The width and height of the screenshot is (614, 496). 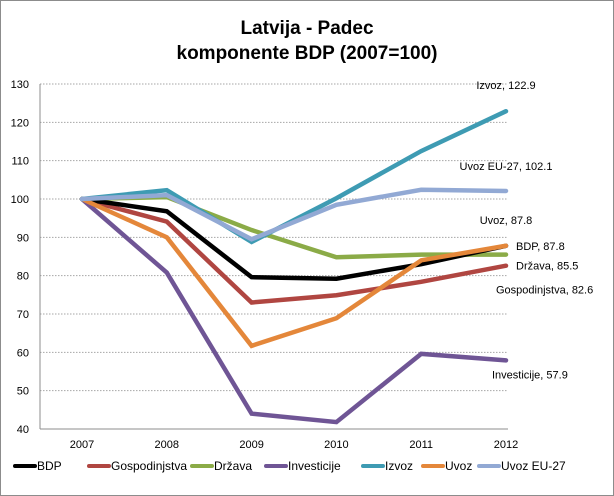 I want to click on x-tick-label: 2012, so click(x=506, y=445).